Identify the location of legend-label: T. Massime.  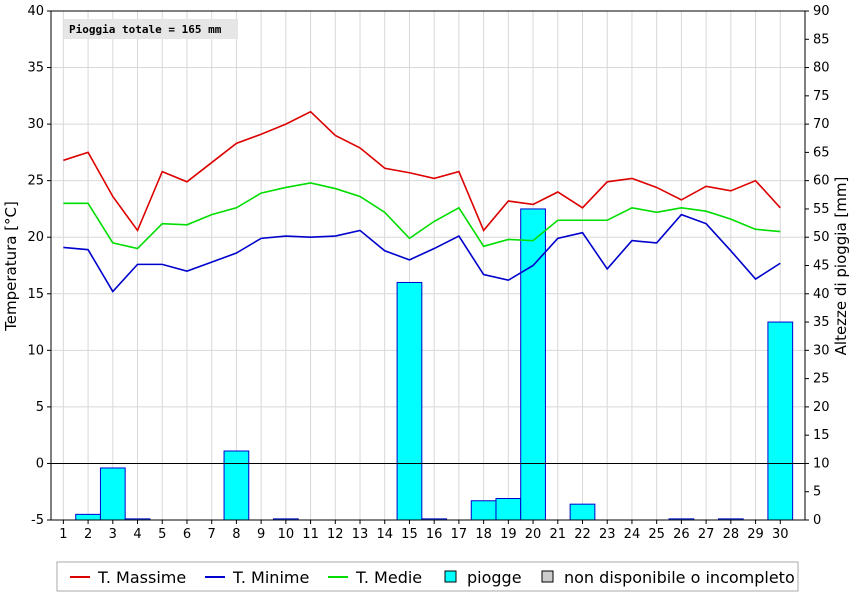
(141, 577).